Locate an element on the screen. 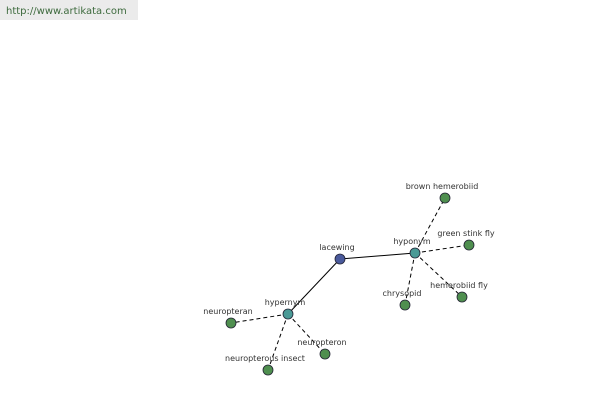 The image size is (600, 400). node-label: neuropterous insect is located at coordinates (265, 358).